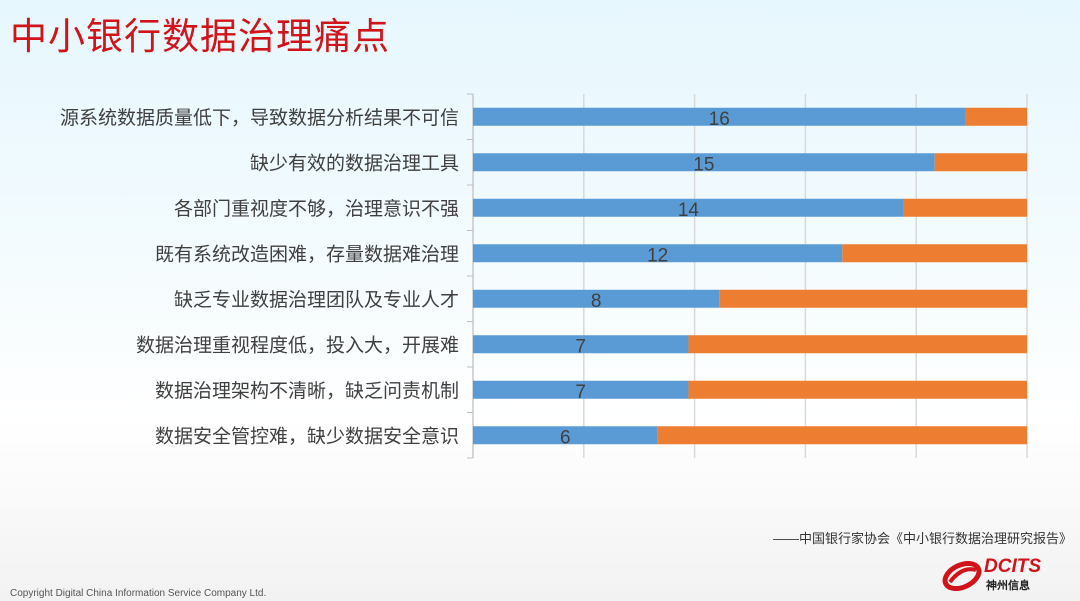 Image resolution: width=1080 pixels, height=601 pixels. Describe the element at coordinates (307, 391) in the screenshot. I see `category-label: 数据治理架构不清晰，缺乏问责机制` at that location.